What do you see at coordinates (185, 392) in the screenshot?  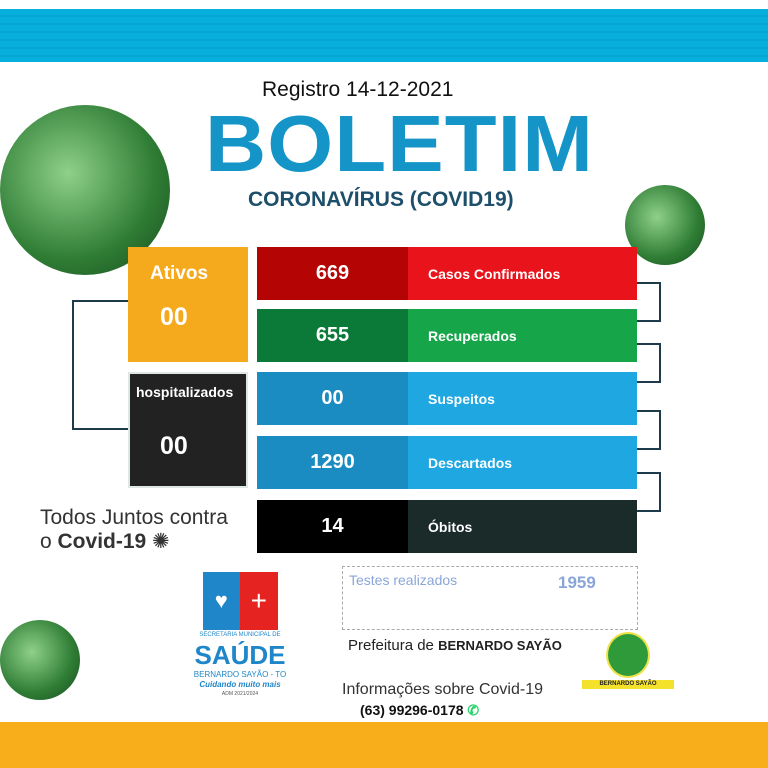 I see `hospitalizados-label: hospitalizados` at bounding box center [185, 392].